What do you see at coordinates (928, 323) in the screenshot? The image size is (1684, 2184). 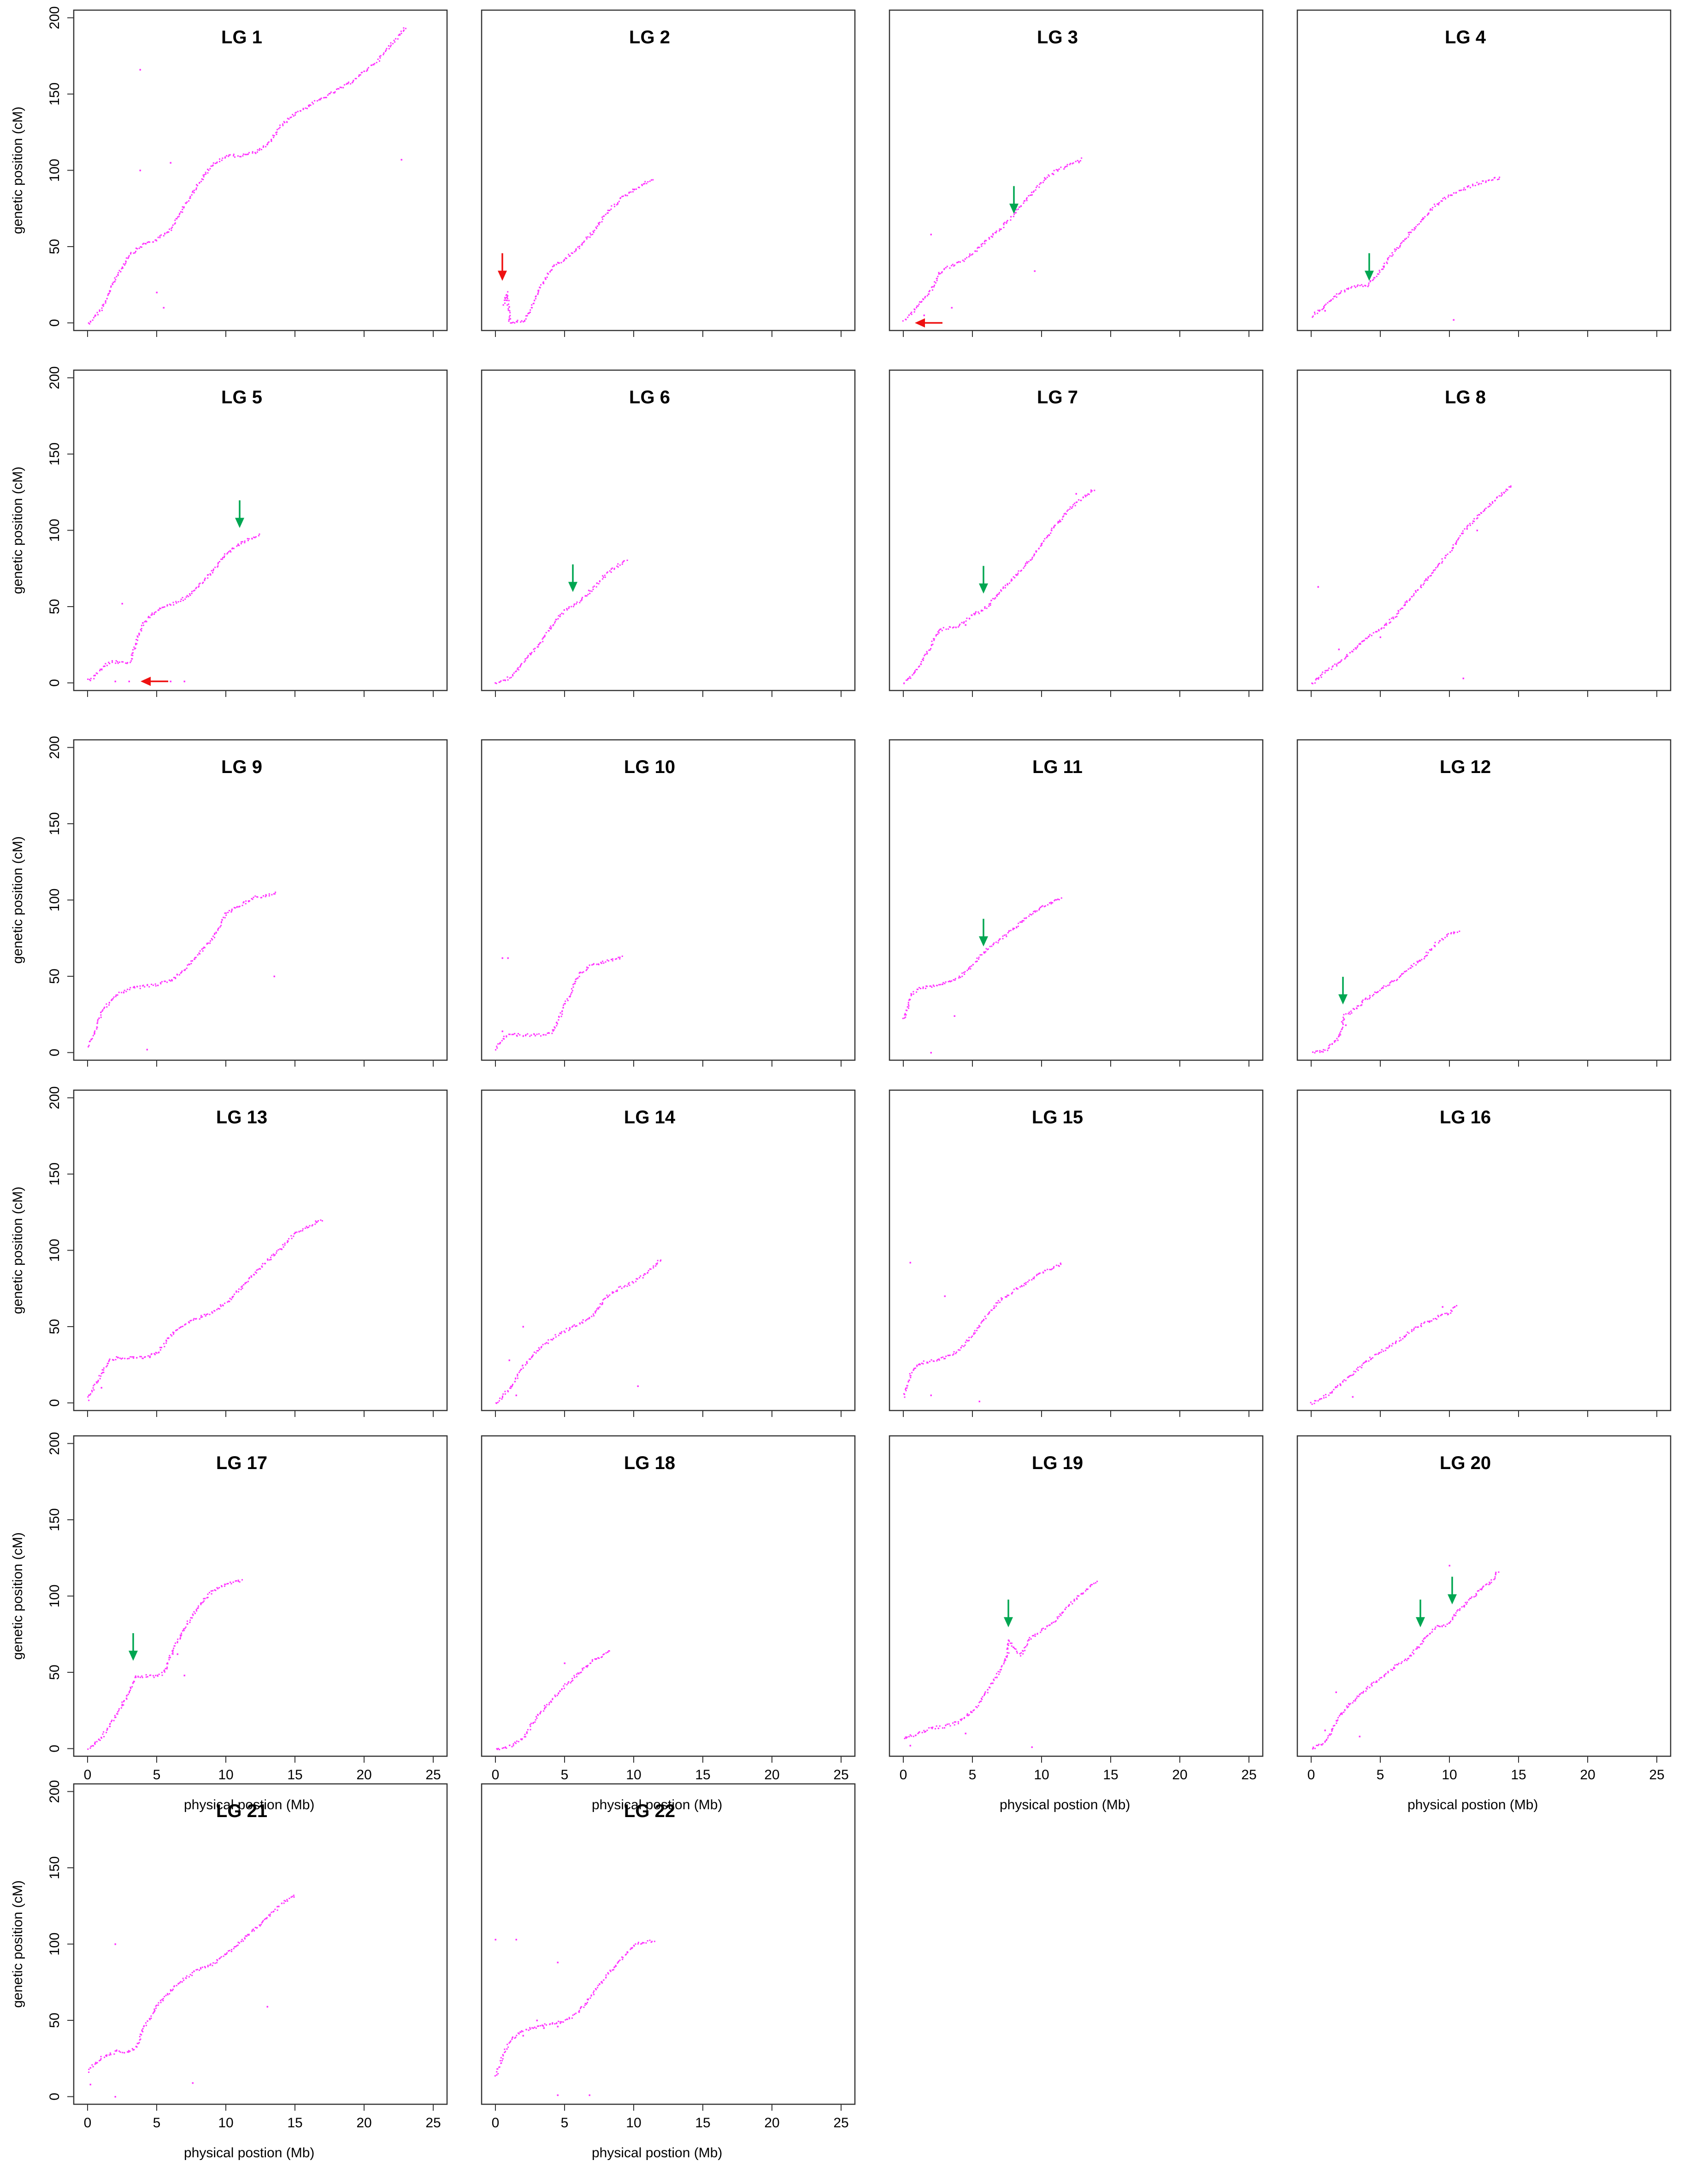 I see `red-arrow-icon` at bounding box center [928, 323].